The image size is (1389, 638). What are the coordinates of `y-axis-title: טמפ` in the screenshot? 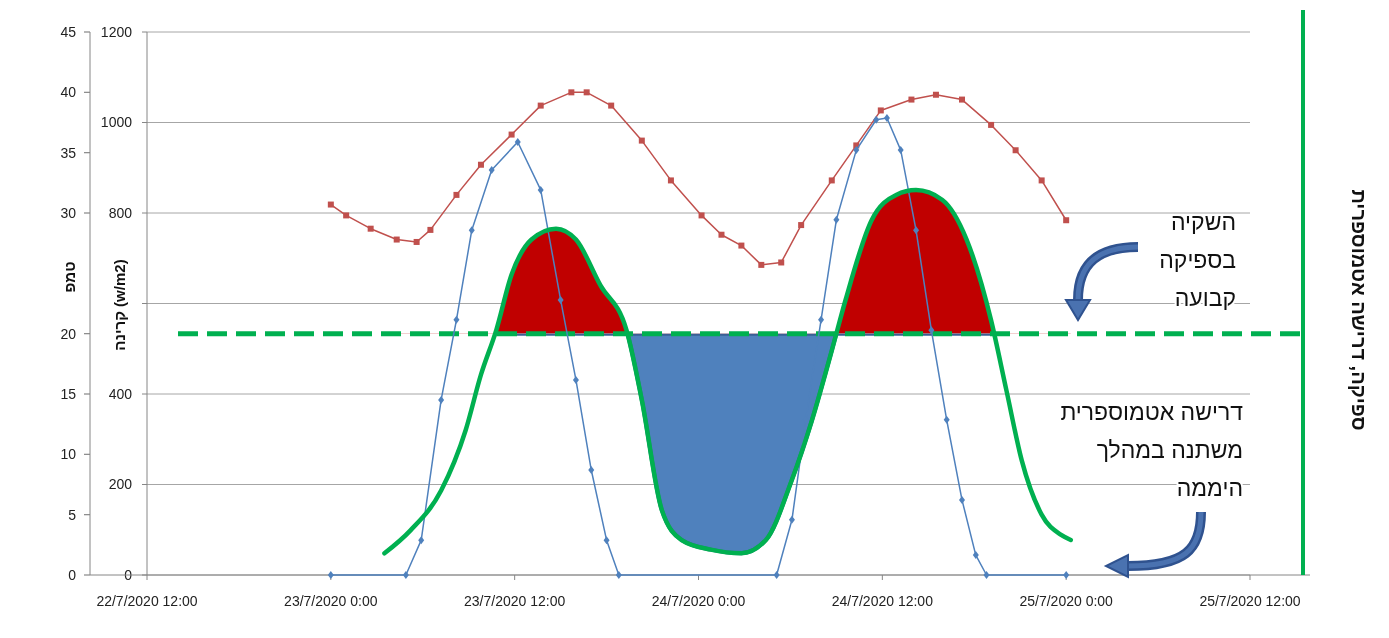 It's located at (70, 277).